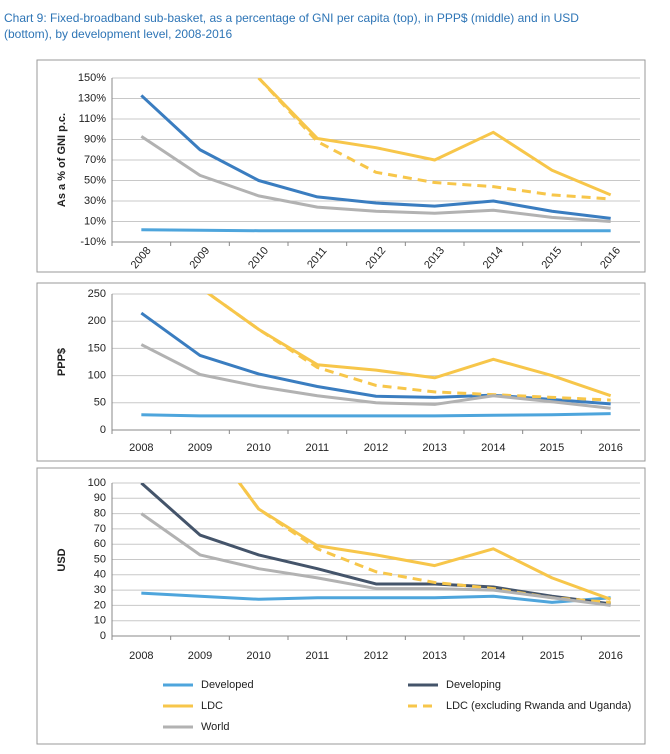 Image resolution: width=670 pixels, height=754 pixels. What do you see at coordinates (100, 544) in the screenshot?
I see `y-tick-label: 60` at bounding box center [100, 544].